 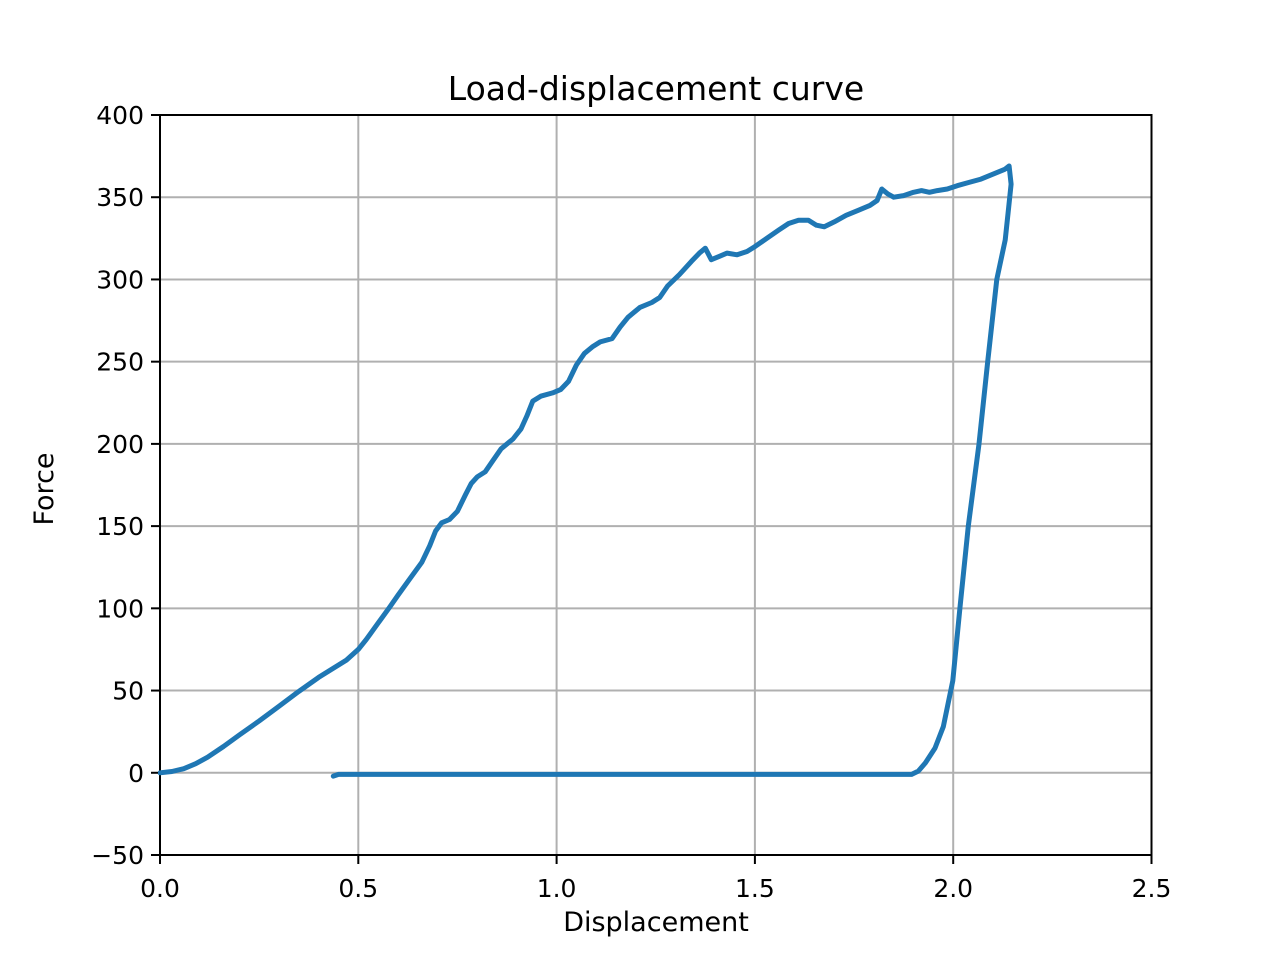 I want to click on y-tick-label-9: 400, so click(x=120, y=115).